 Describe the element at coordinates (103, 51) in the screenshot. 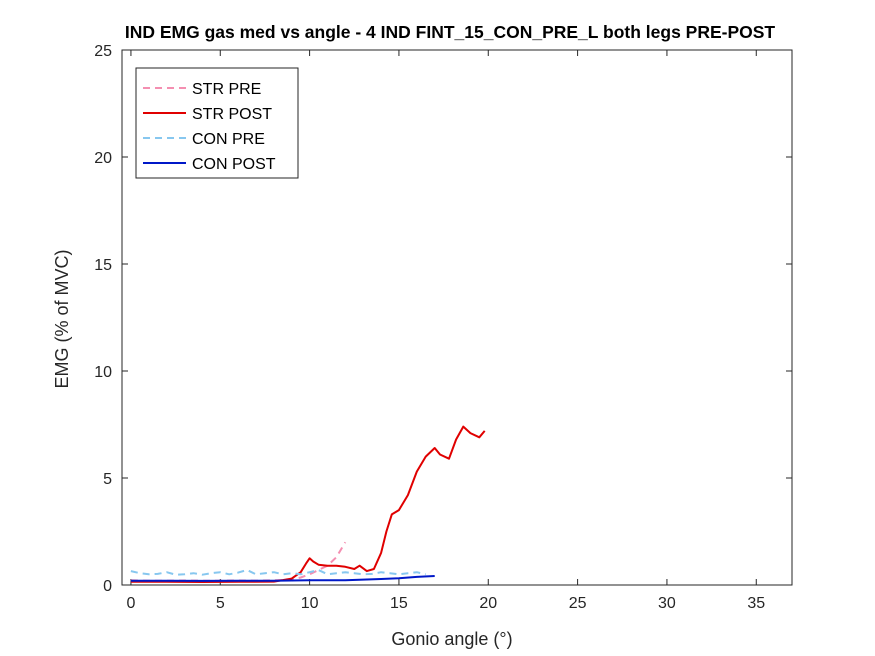

I see `y-tick-label: 25` at that location.